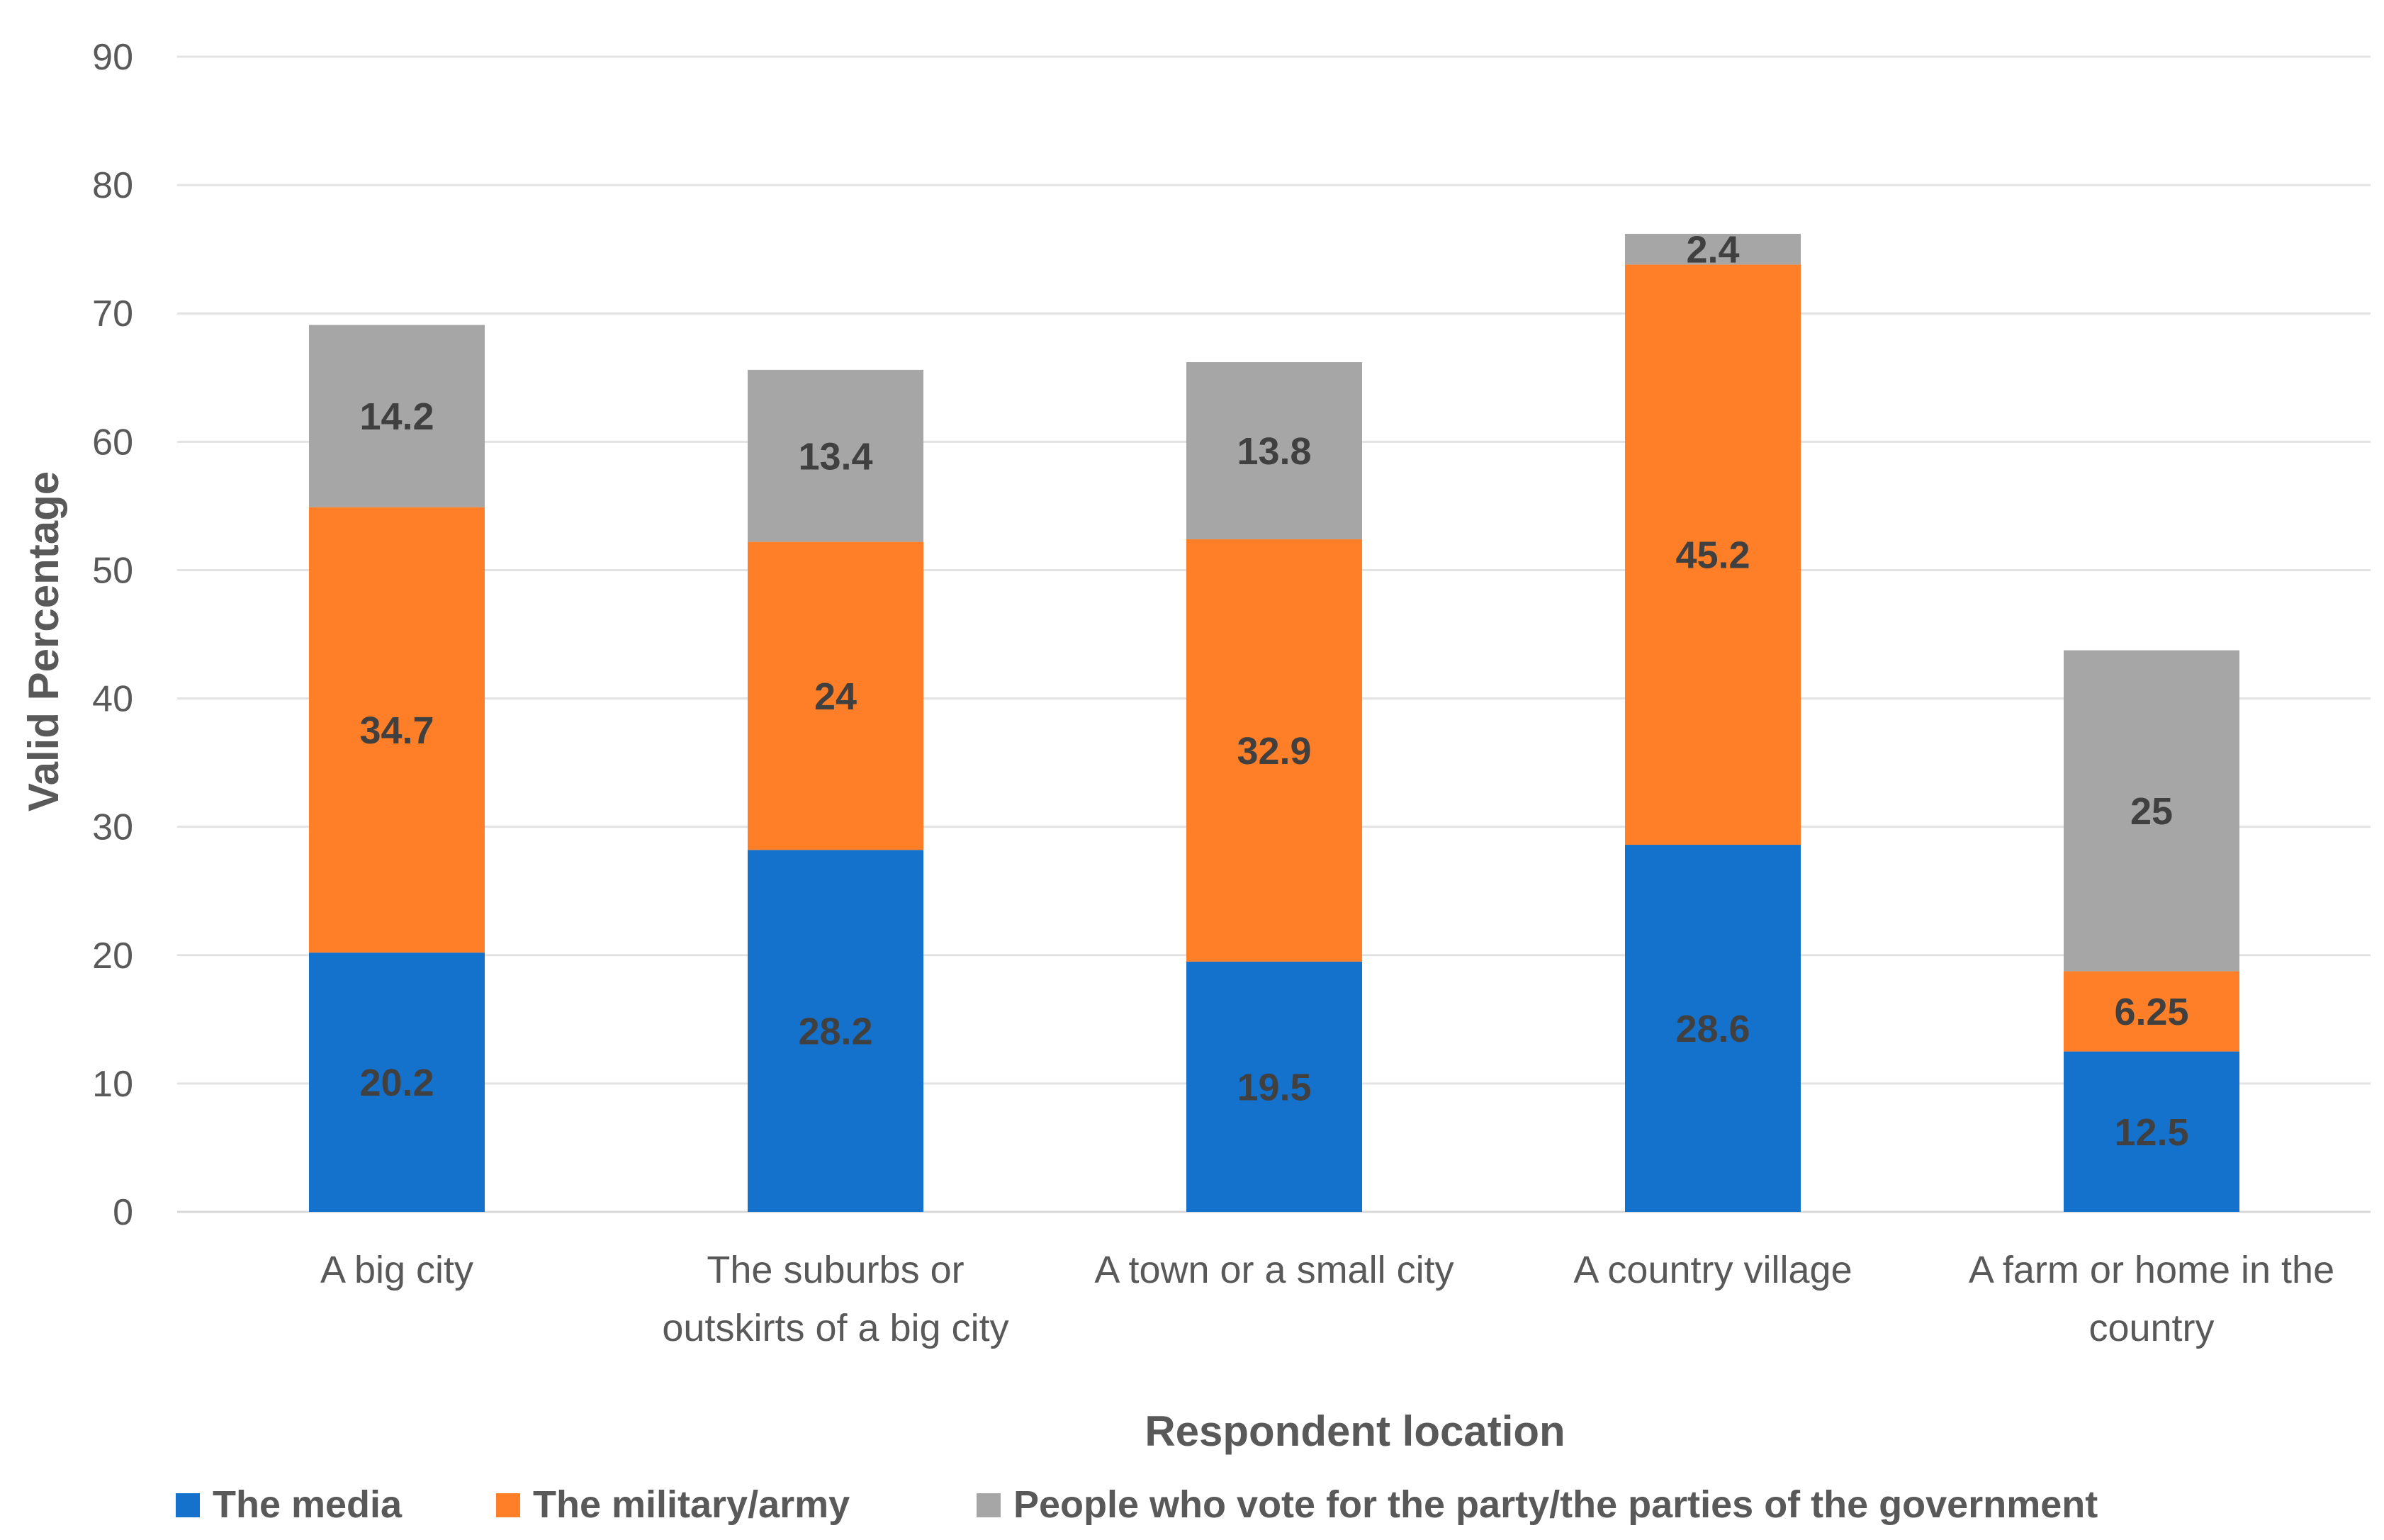 This screenshot has height=1540, width=2384. I want to click on data-label: 24, so click(835, 697).